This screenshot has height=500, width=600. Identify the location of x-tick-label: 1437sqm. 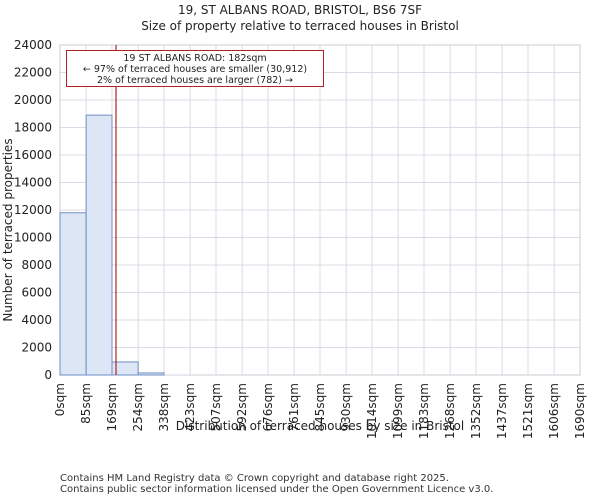
(502, 411).